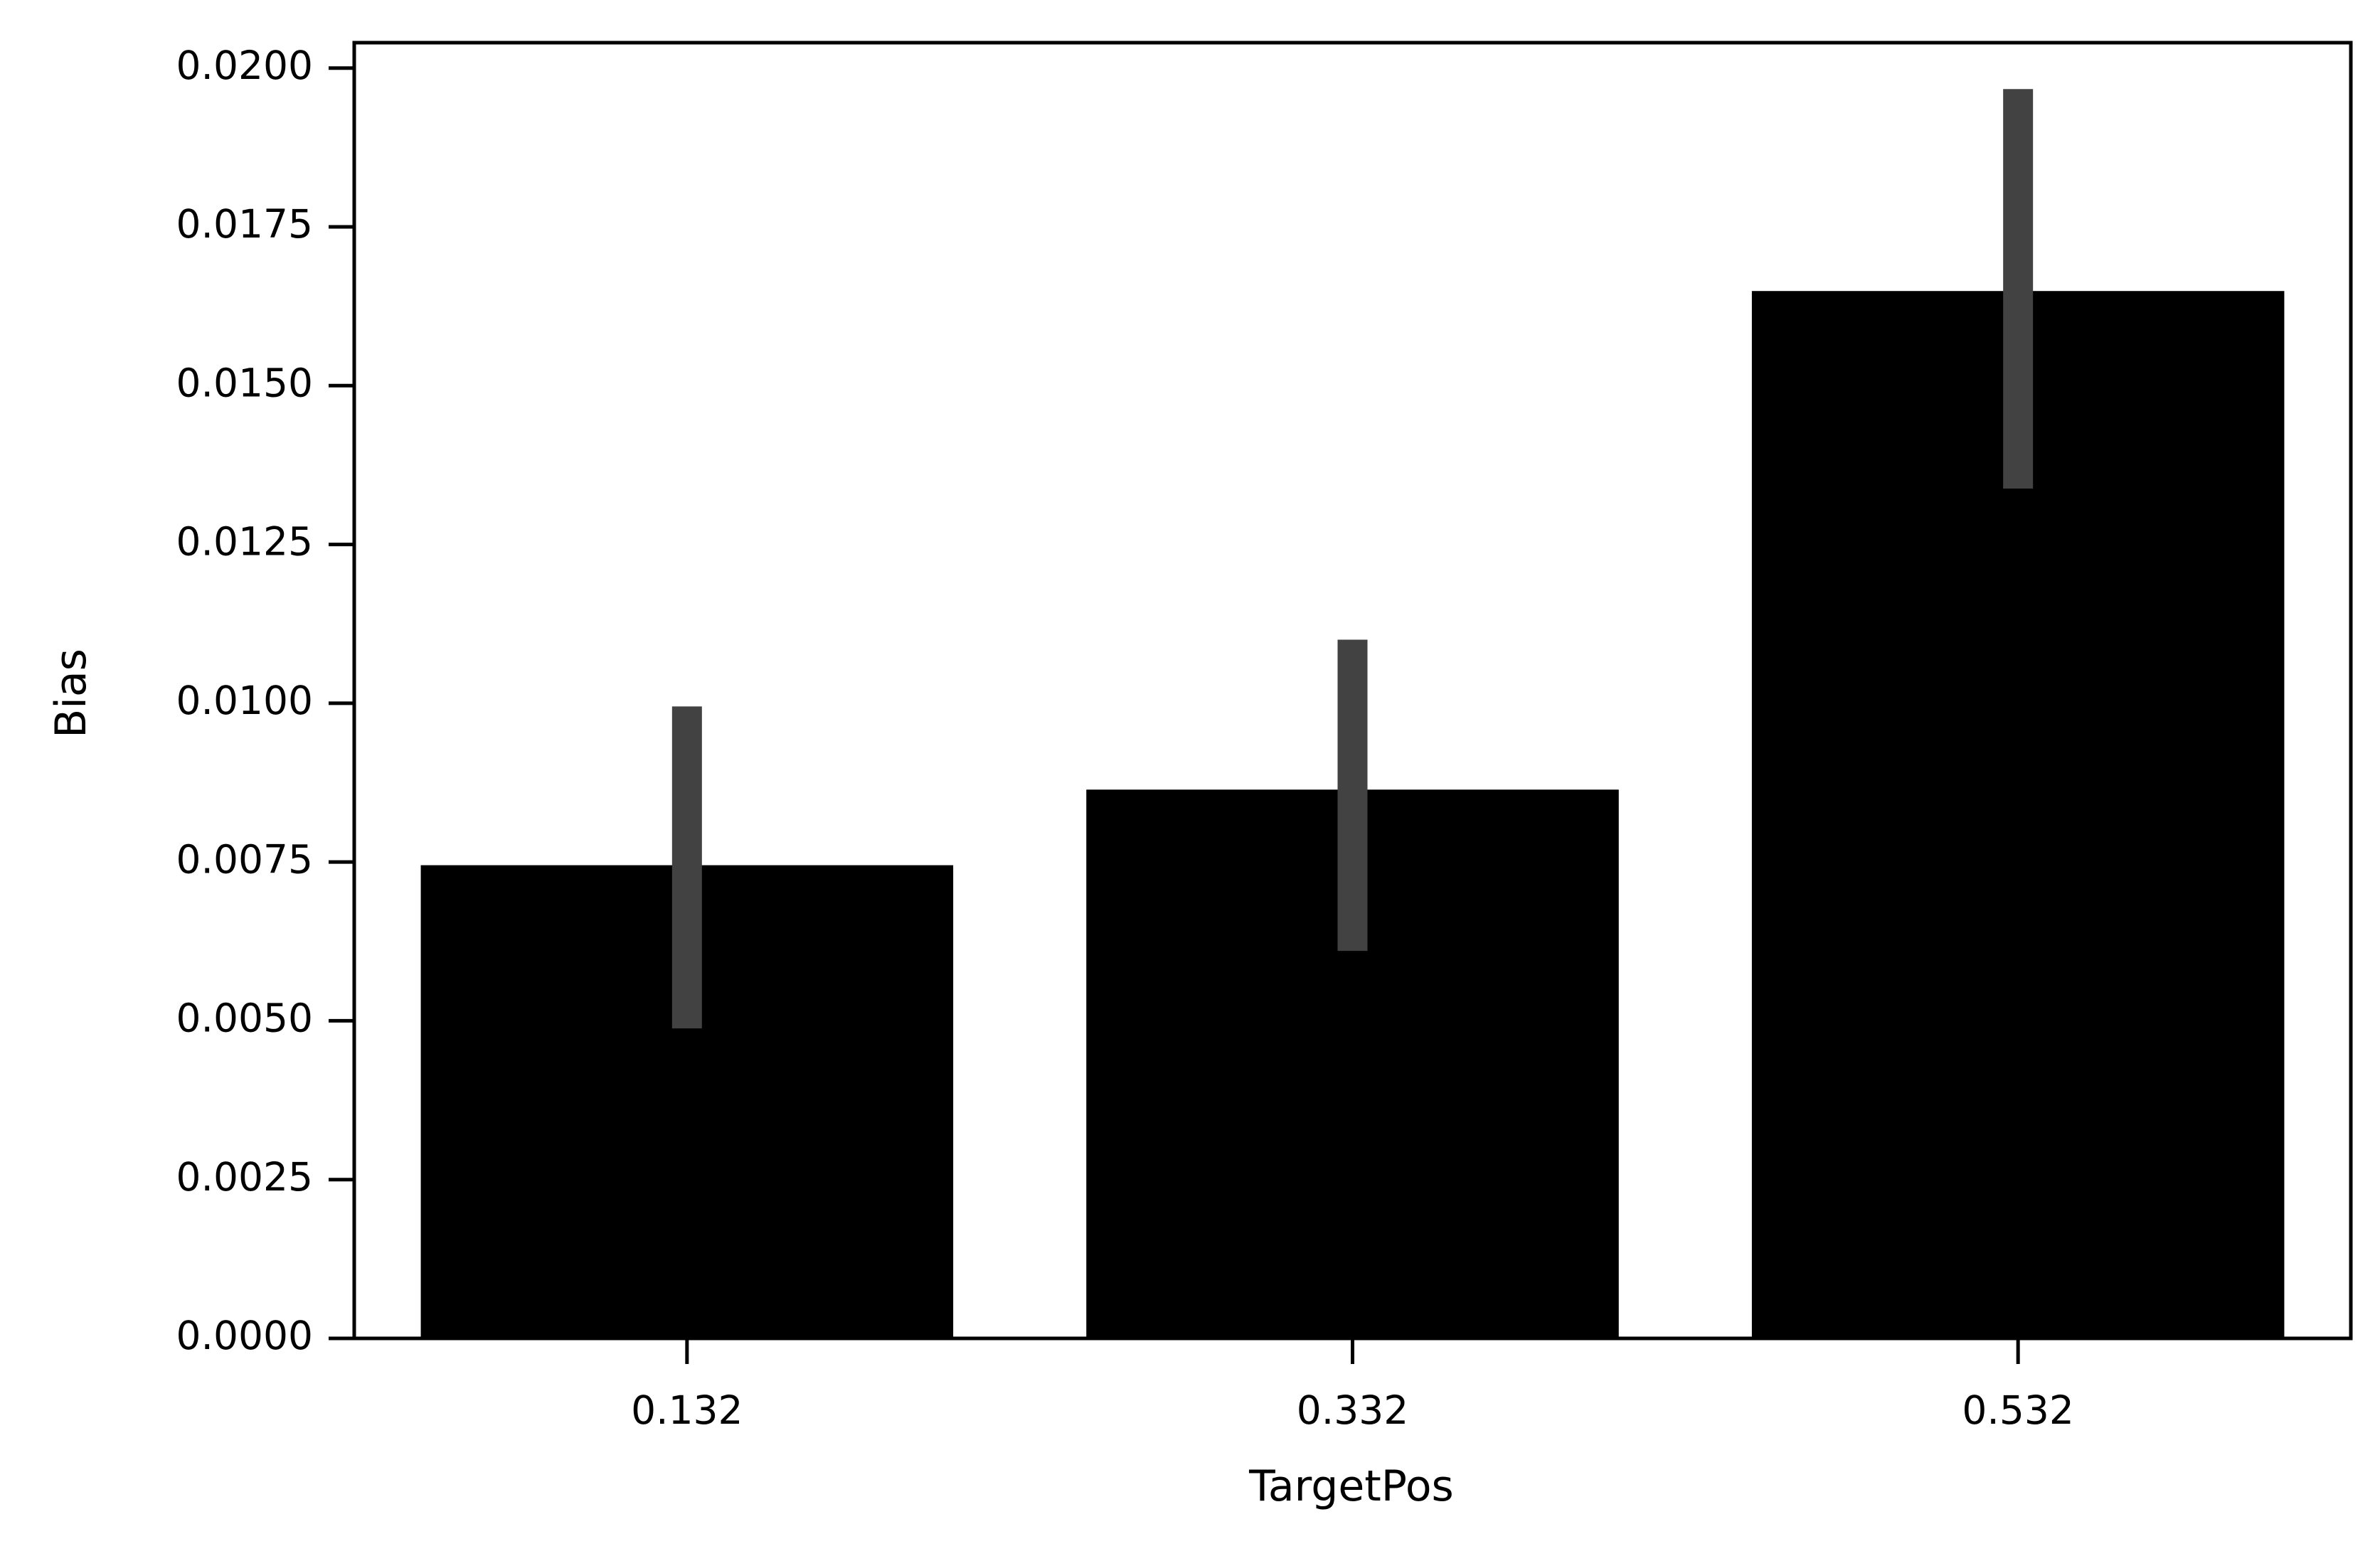  Describe the element at coordinates (244, 1335) in the screenshot. I see `y-tick-label-0: 0.0000` at that location.